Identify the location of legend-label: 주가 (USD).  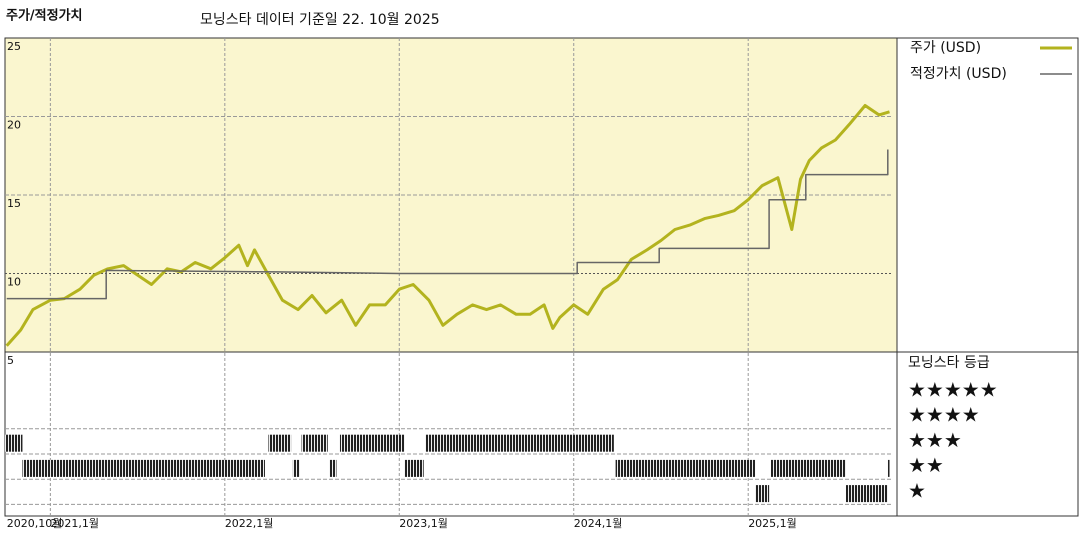
(945, 48).